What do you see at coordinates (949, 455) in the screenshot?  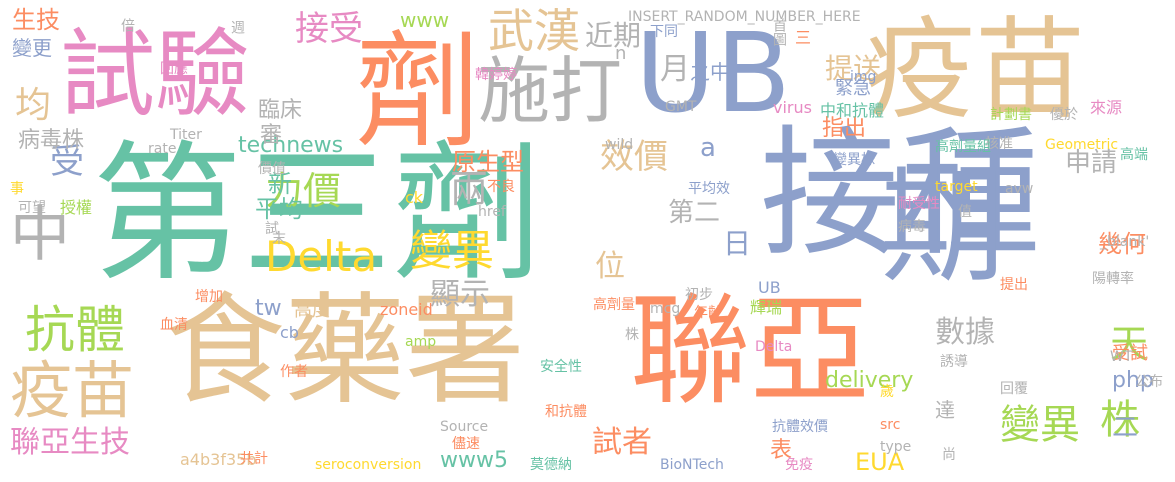 I see `cloud-word: 尚` at bounding box center [949, 455].